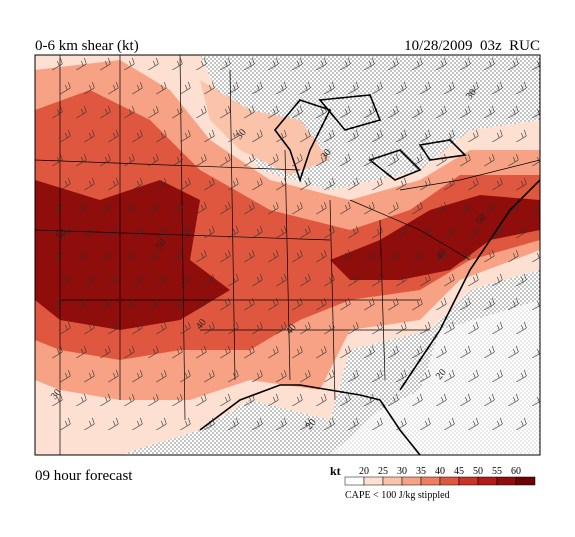 Image resolution: width=575 pixels, height=537 pixels. I want to click on colorbar: 20 25 30 35 40 45 50 55 60, so click(440, 476).